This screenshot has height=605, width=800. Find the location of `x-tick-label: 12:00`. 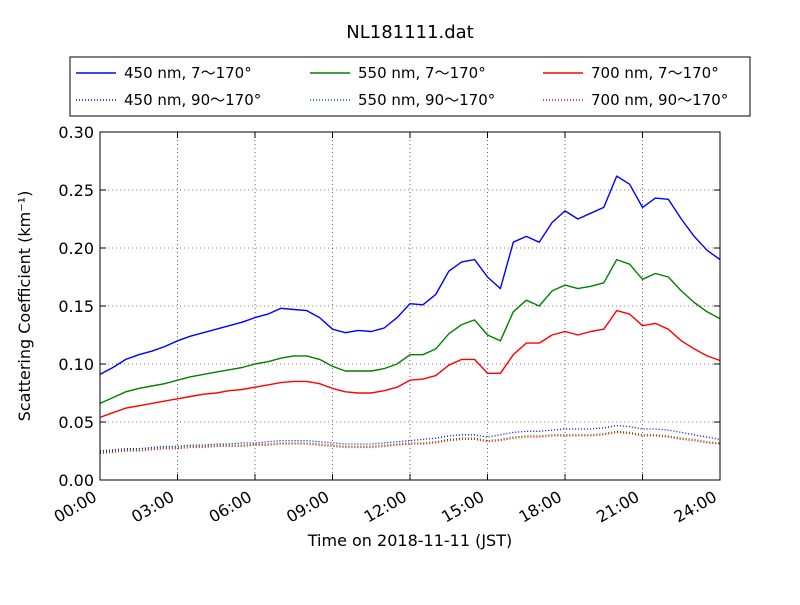

x-tick-label: 12:00 is located at coordinates (385, 507).